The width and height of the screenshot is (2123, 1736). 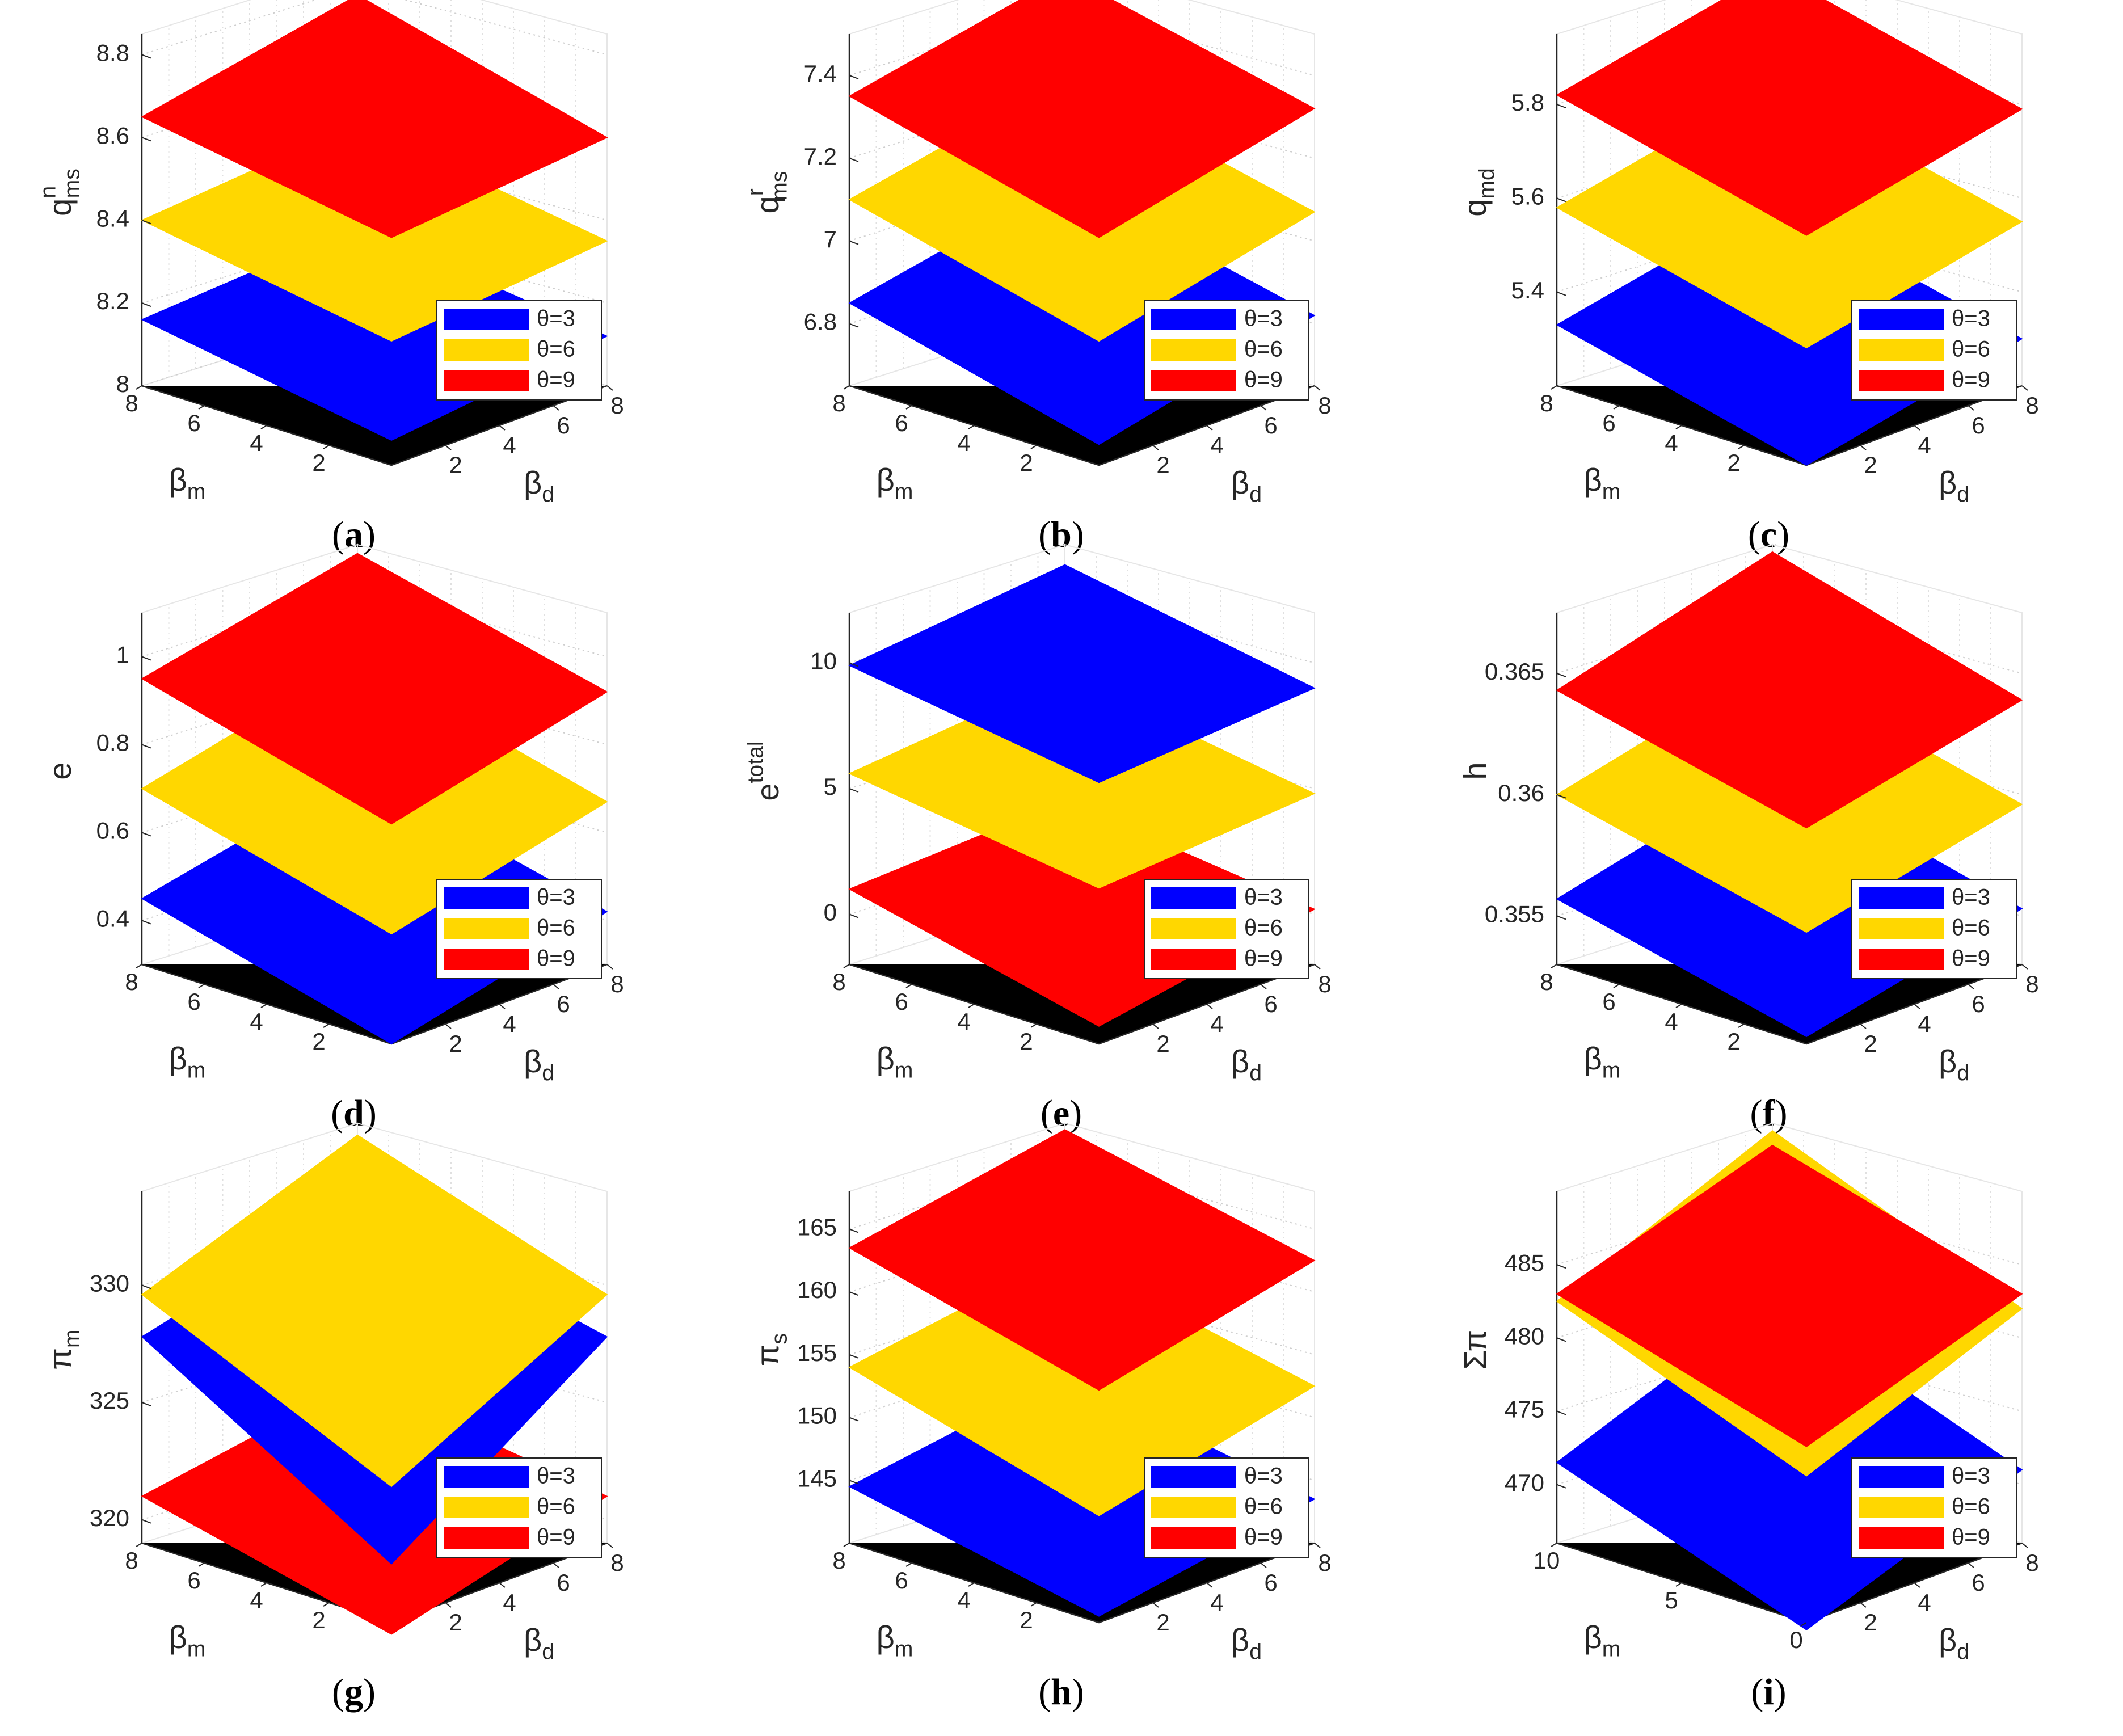 I want to click on y-tick-label: 4, so click(x=510, y=1602).